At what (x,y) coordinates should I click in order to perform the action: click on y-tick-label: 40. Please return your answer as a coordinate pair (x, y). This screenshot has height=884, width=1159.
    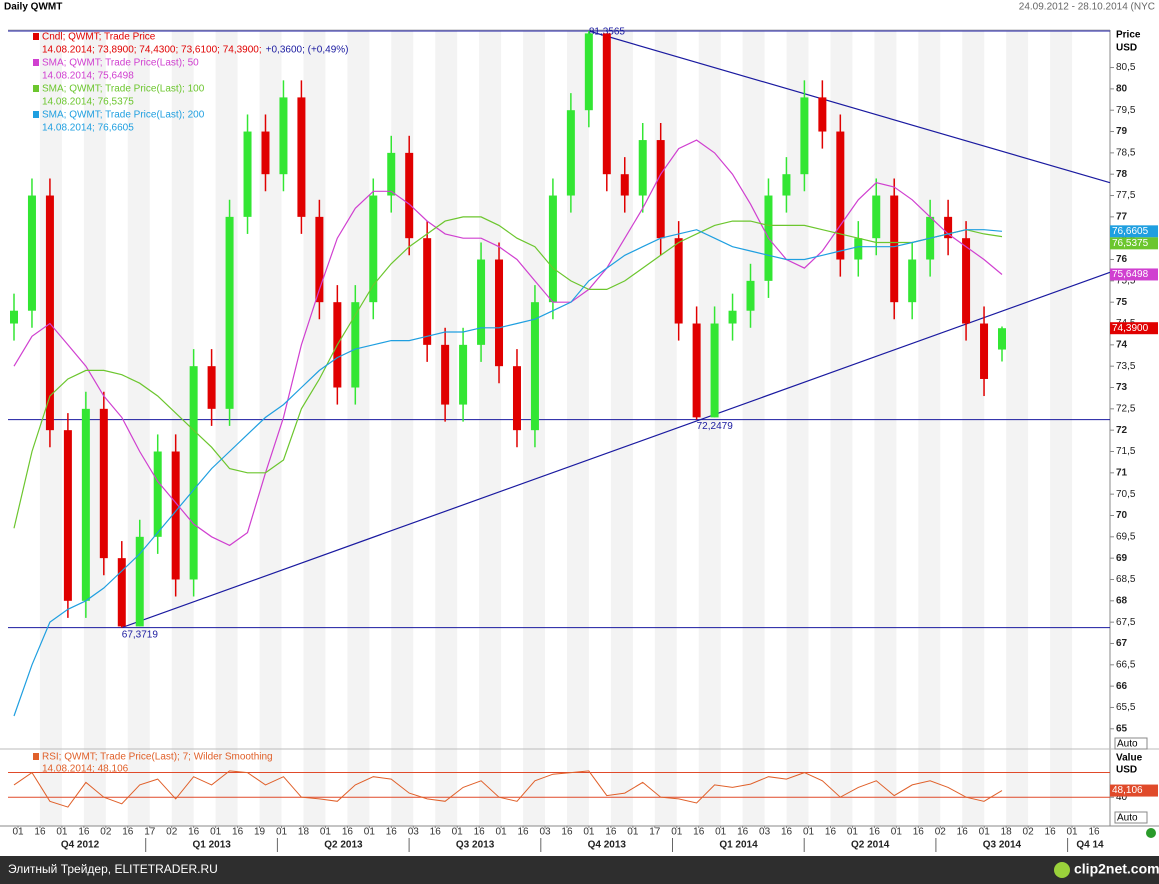
    Looking at the image, I should click on (1122, 797).